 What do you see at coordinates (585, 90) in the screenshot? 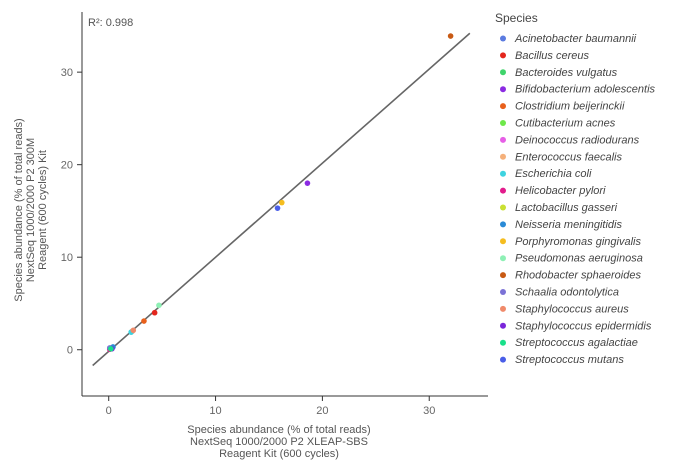
I see `legend-label: Bifidobacterium adolescentis` at bounding box center [585, 90].